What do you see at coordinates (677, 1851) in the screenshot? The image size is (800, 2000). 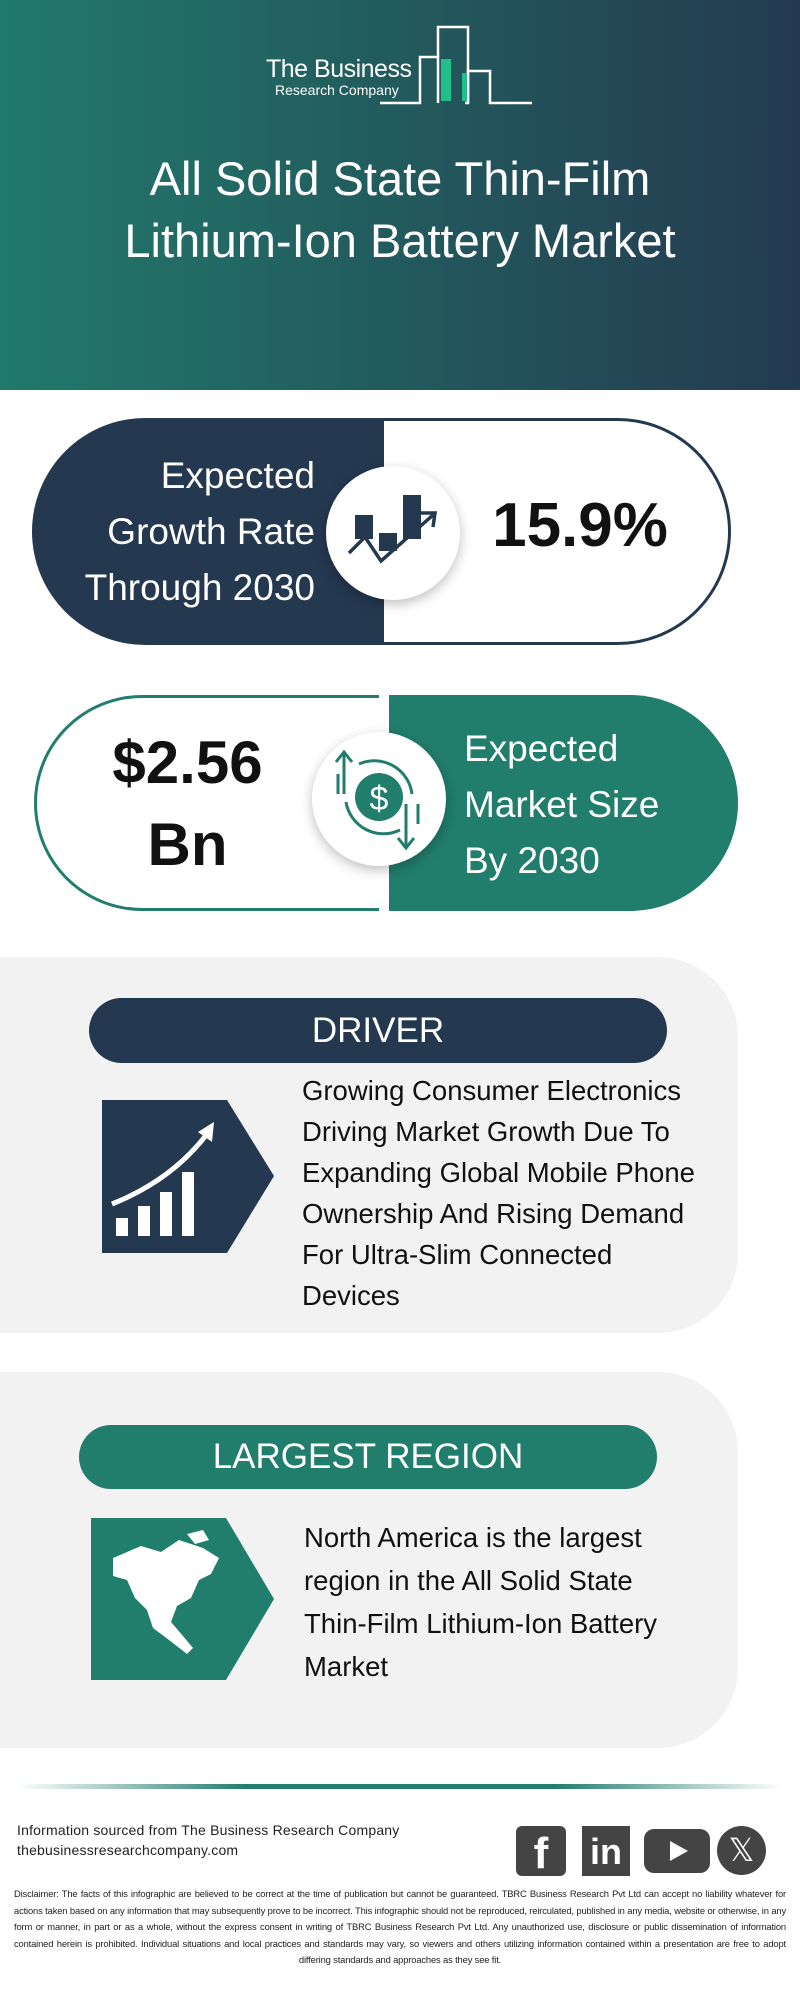 I see `youtube-icon` at bounding box center [677, 1851].